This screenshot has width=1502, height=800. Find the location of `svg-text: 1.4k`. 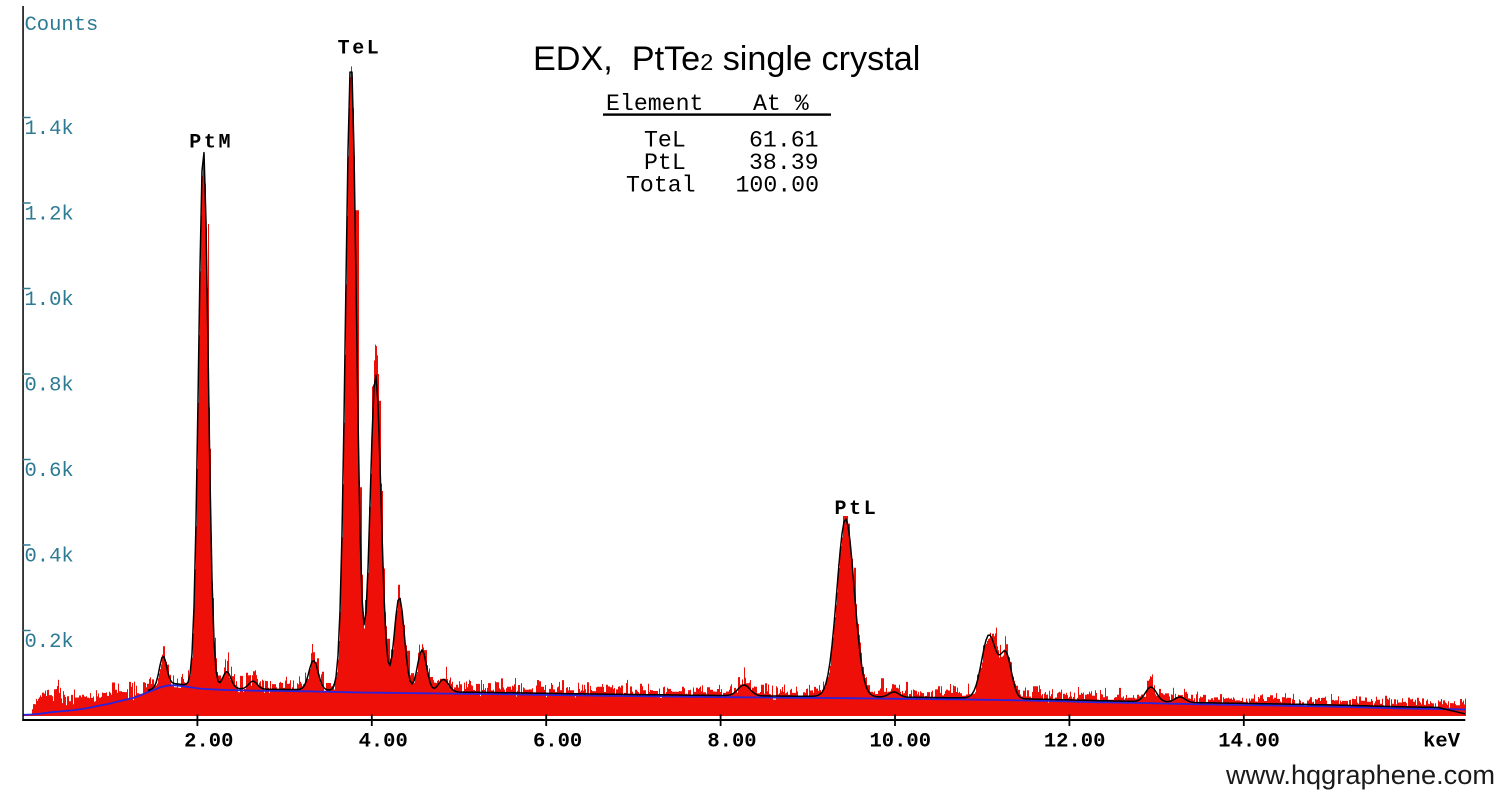

svg-text: 1.4k is located at coordinates (49, 129).